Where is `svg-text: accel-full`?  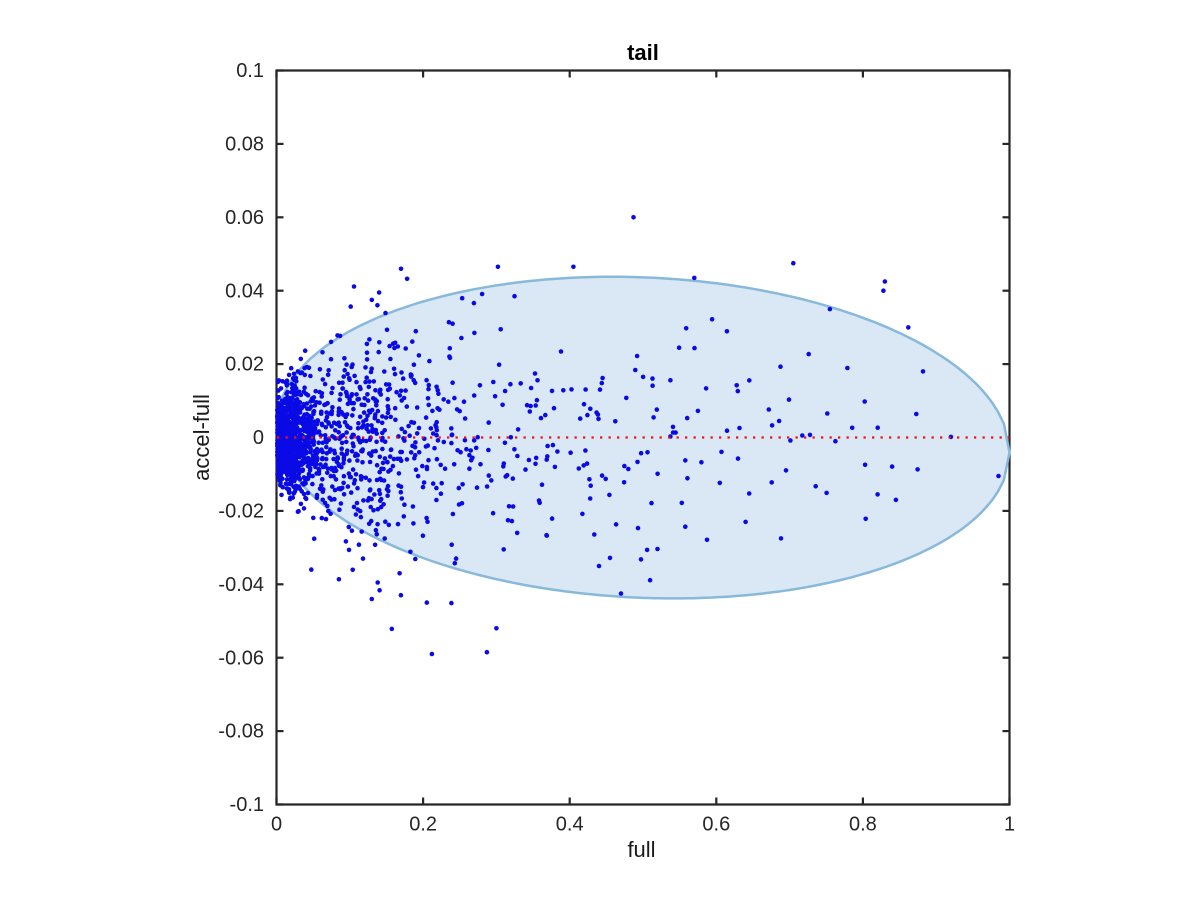 svg-text: accel-full is located at coordinates (201, 437).